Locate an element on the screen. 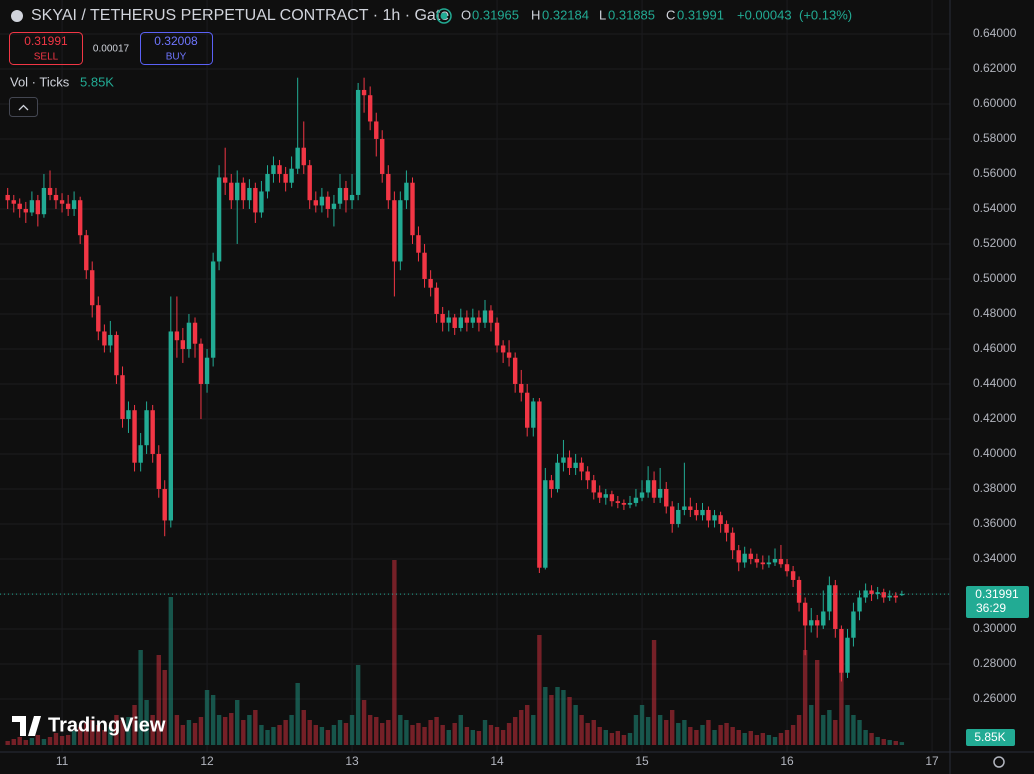 The width and height of the screenshot is (1034, 774). sell-button is located at coordinates (46, 48).